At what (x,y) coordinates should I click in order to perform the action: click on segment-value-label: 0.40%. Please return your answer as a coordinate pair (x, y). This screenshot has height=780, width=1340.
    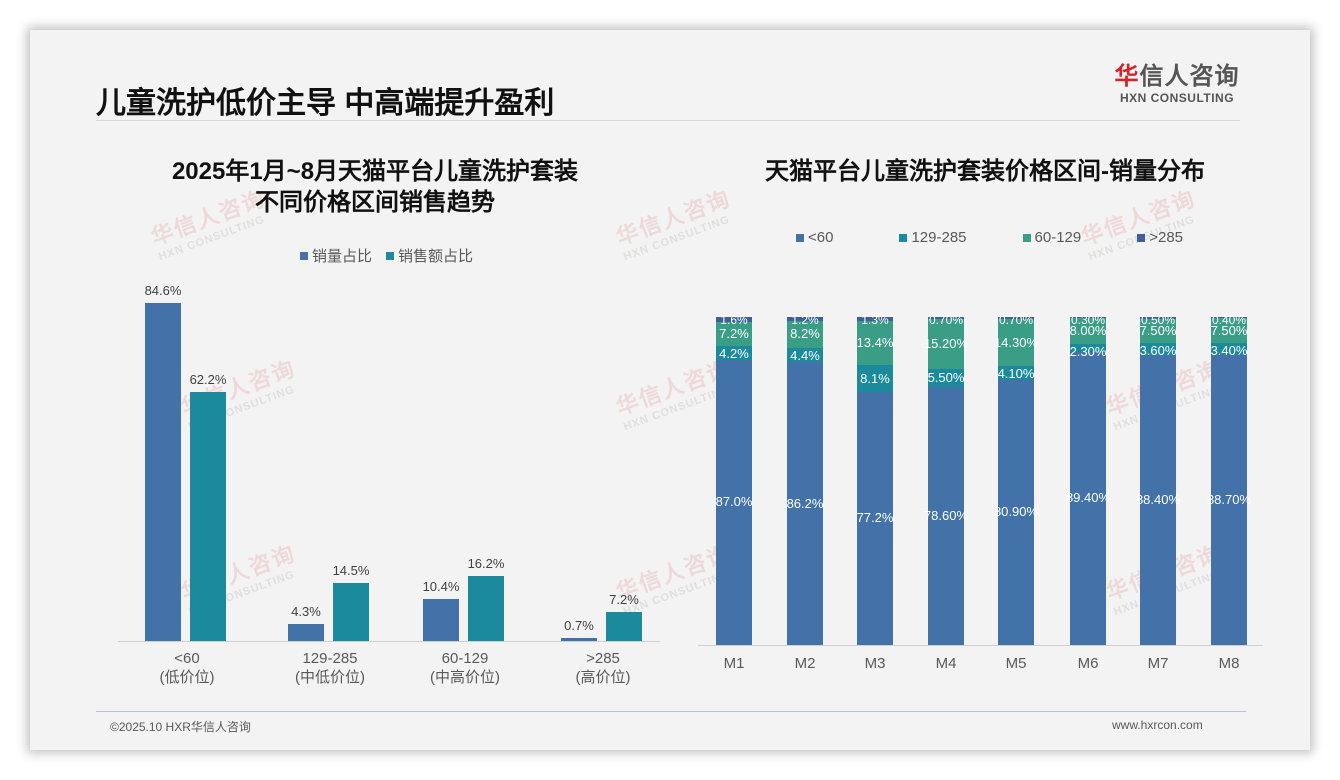
    Looking at the image, I should click on (1229, 320).